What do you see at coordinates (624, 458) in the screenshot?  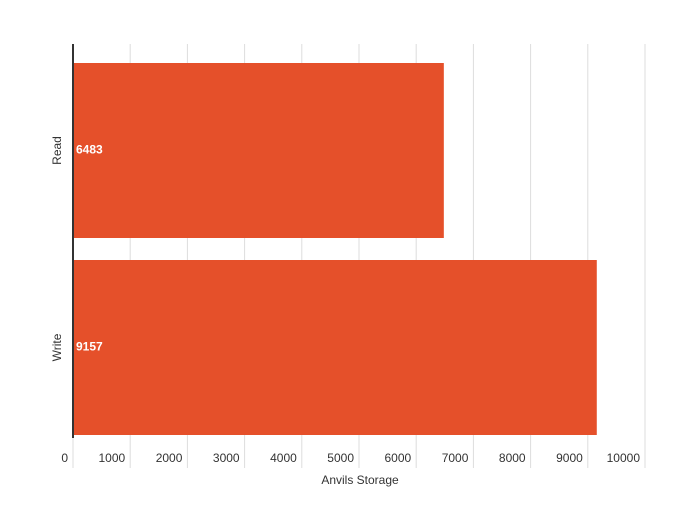 I see `x-tick-label: 10000` at bounding box center [624, 458].